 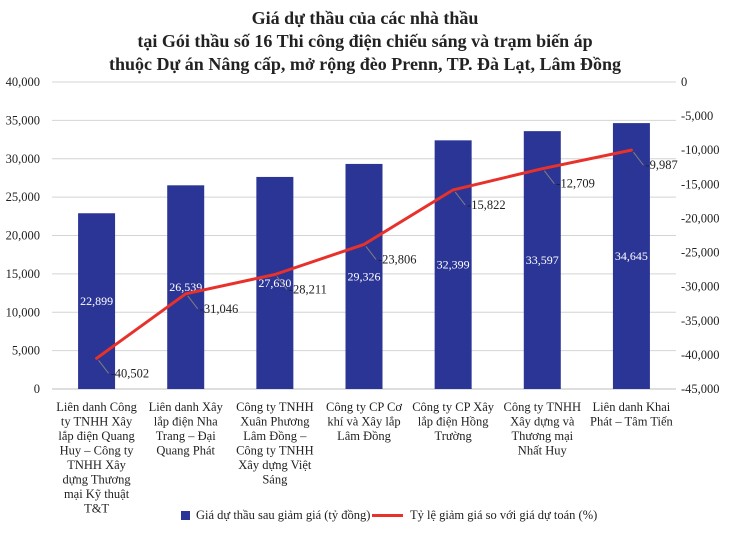 What do you see at coordinates (23, 312) in the screenshot?
I see `left-tick-label: 10,000` at bounding box center [23, 312].